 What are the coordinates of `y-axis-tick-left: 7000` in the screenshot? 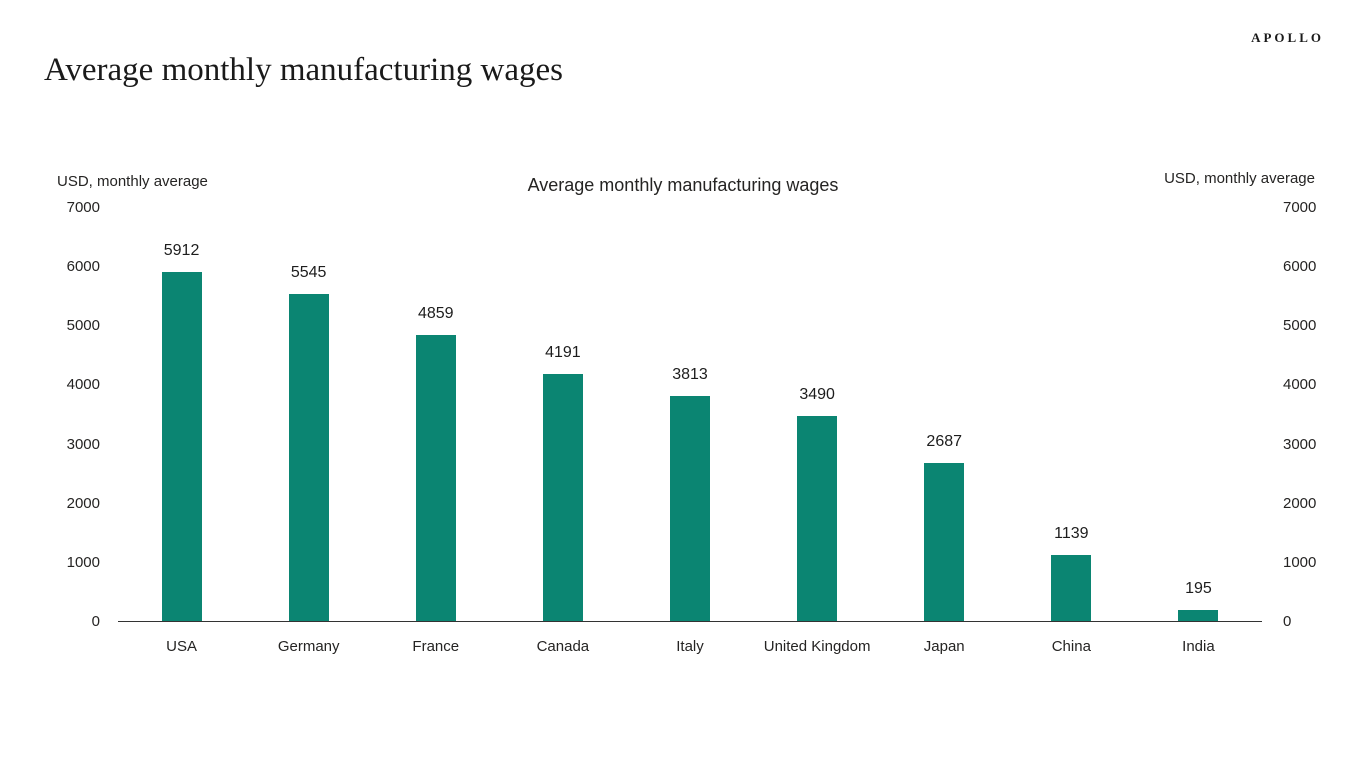 It's located at (83, 207).